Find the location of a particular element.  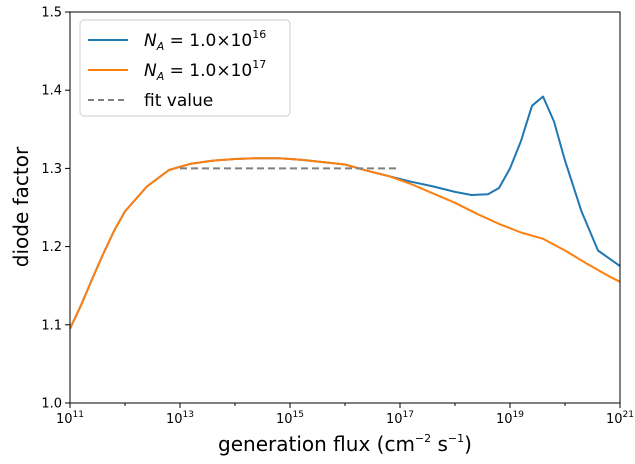

x-tick-label: 1019 is located at coordinates (510, 418).